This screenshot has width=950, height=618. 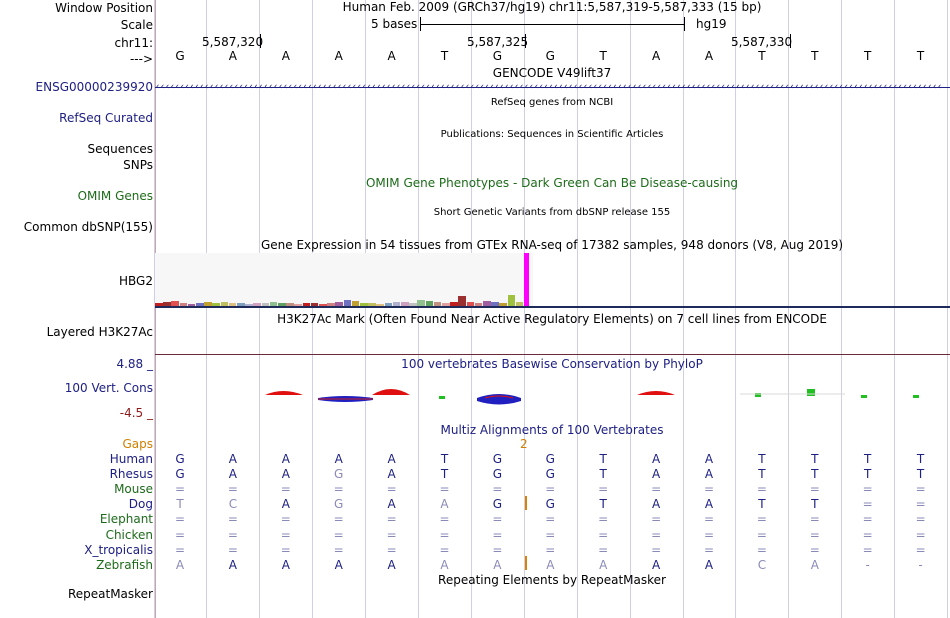 I want to click on gtex-expression-chart, so click(x=344, y=279).